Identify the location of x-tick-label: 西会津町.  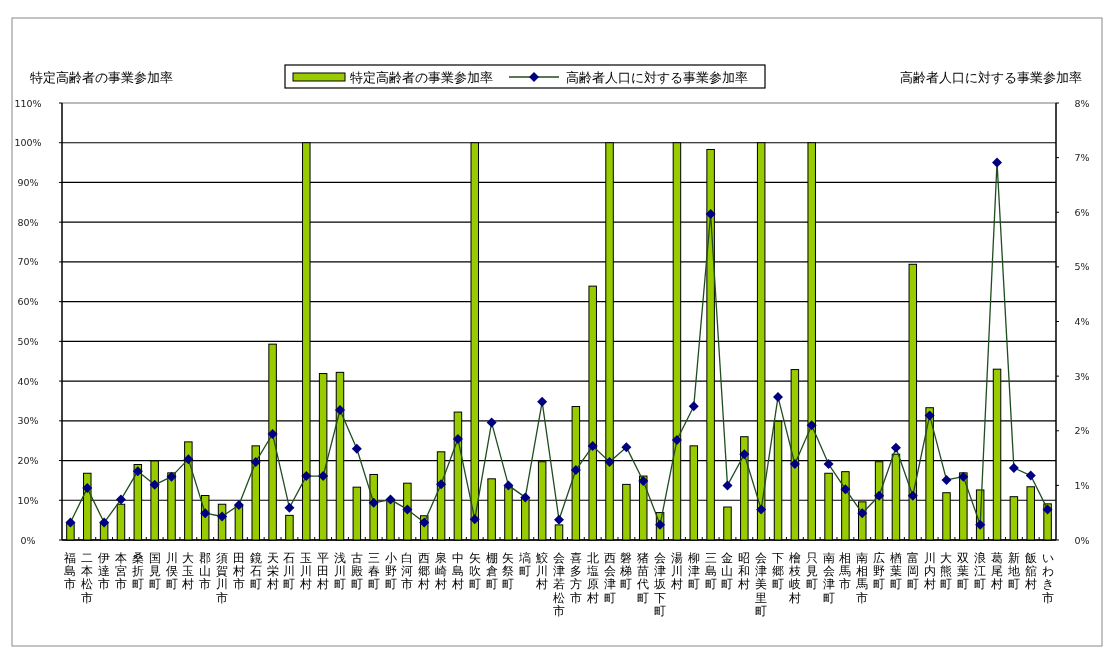
(609, 578).